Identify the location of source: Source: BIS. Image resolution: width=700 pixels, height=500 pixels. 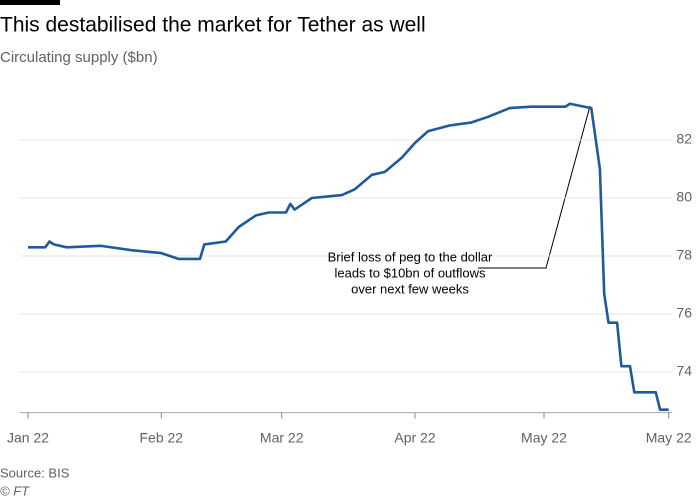
(35, 472).